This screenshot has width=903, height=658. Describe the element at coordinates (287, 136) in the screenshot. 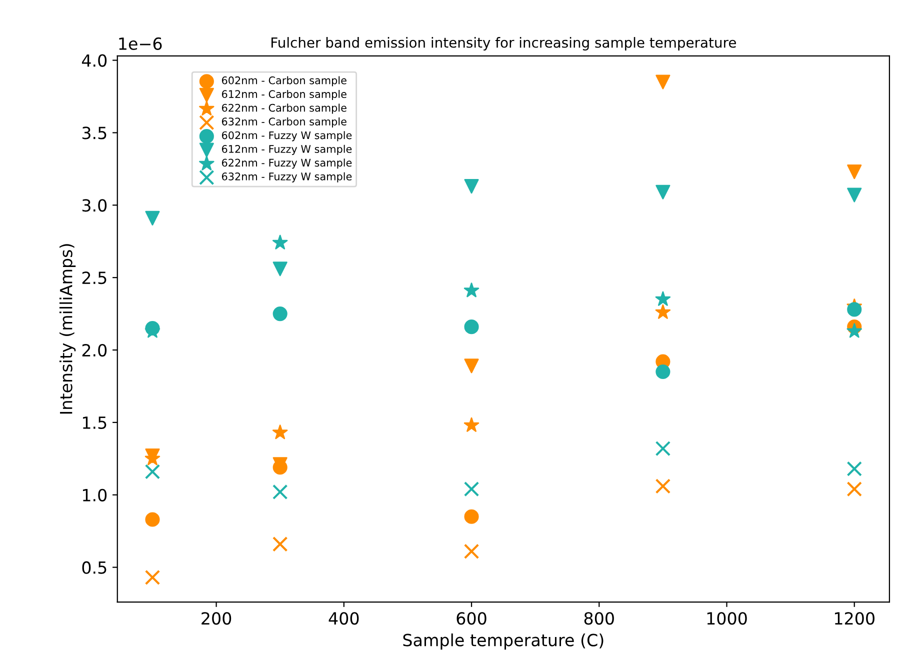

I see `legend-label: 602nm - Fuzzy W sample` at that location.